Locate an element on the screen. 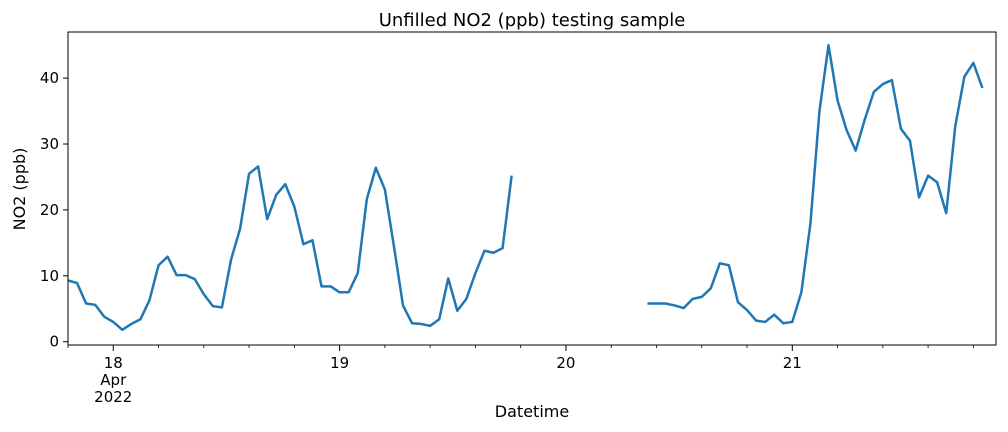 The width and height of the screenshot is (1008, 432). x-tick-label: 19 is located at coordinates (339, 363).